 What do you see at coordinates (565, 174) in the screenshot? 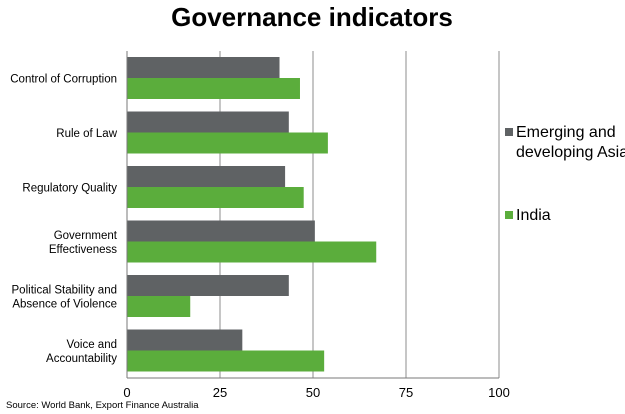
I see `legend: Emerging and developing Asia India` at bounding box center [565, 174].